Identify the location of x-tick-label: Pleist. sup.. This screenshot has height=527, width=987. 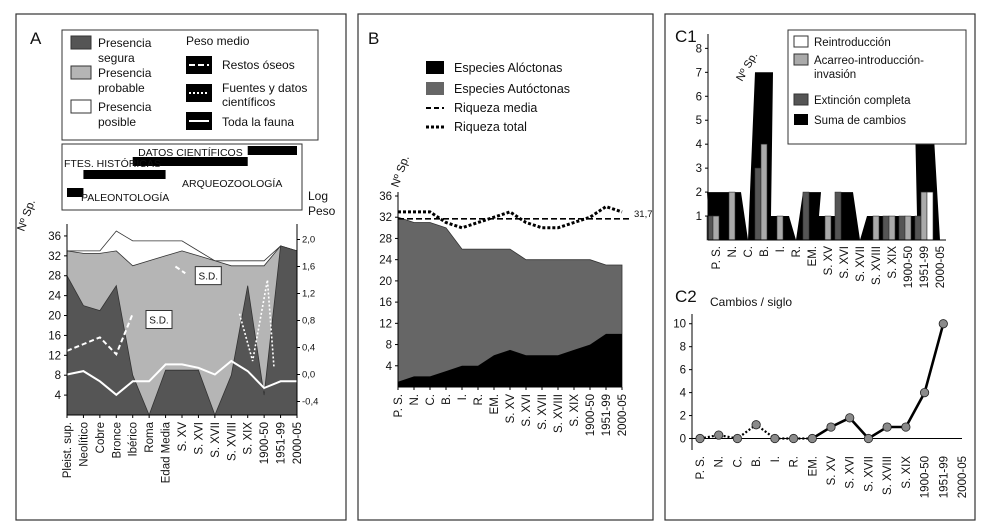
(68, 450).